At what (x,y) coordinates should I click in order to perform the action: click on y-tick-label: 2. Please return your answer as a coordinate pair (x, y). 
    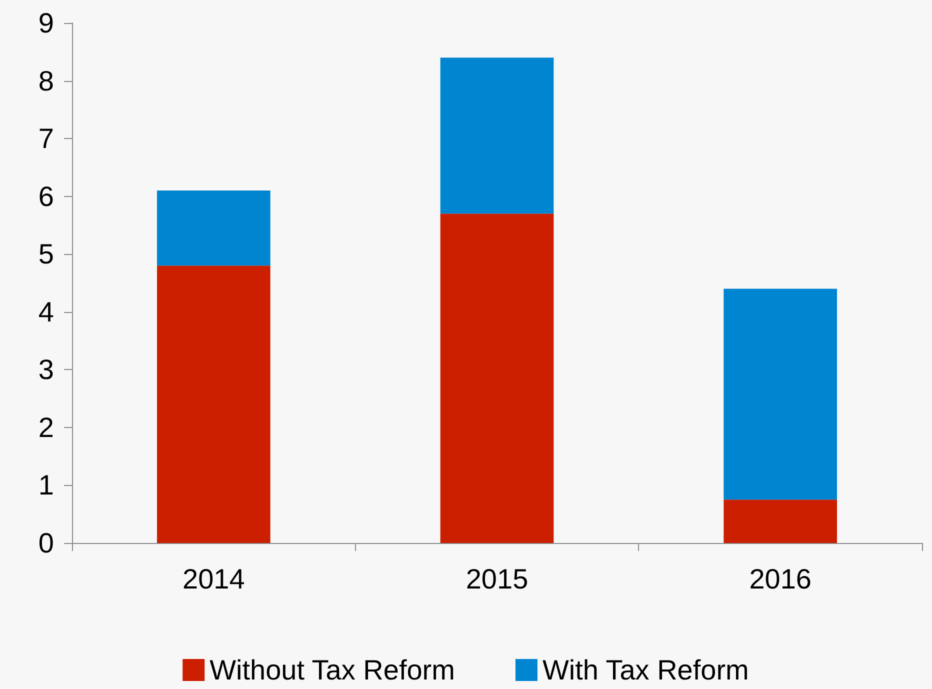
    Looking at the image, I should click on (46, 427).